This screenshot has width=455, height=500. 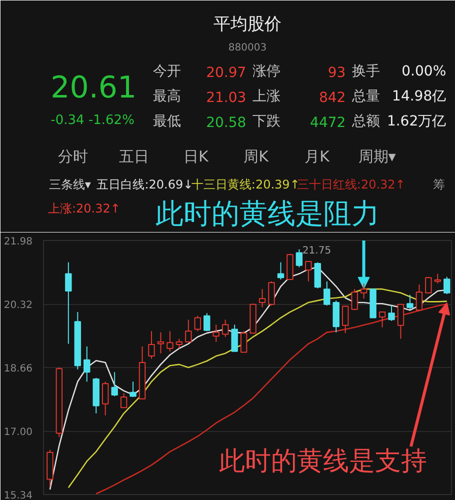 What do you see at coordinates (226, 73) in the screenshot?
I see `text: 20.97` at bounding box center [226, 73].